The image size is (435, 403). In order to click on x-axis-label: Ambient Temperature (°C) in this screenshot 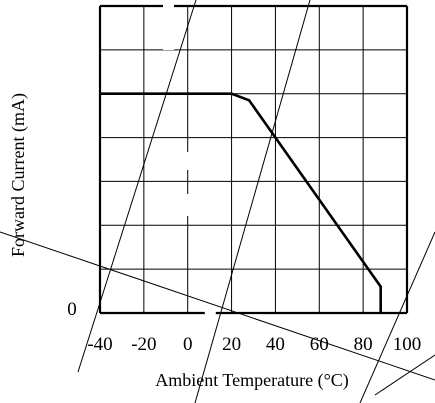, I will do `click(252, 380)`.